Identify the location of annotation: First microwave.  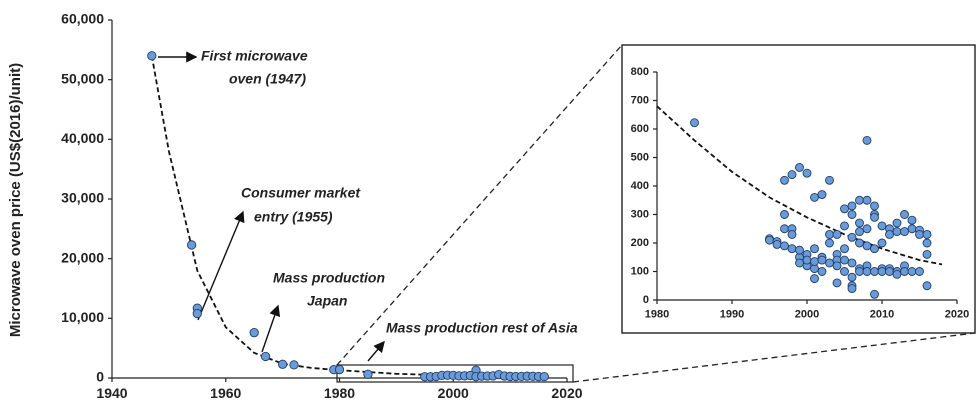
(254, 56).